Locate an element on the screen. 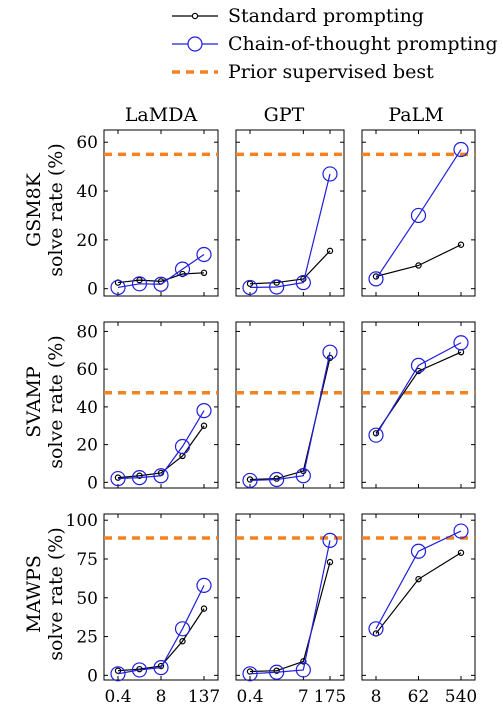  row-name-mawps: MAWPS is located at coordinates (34, 594).